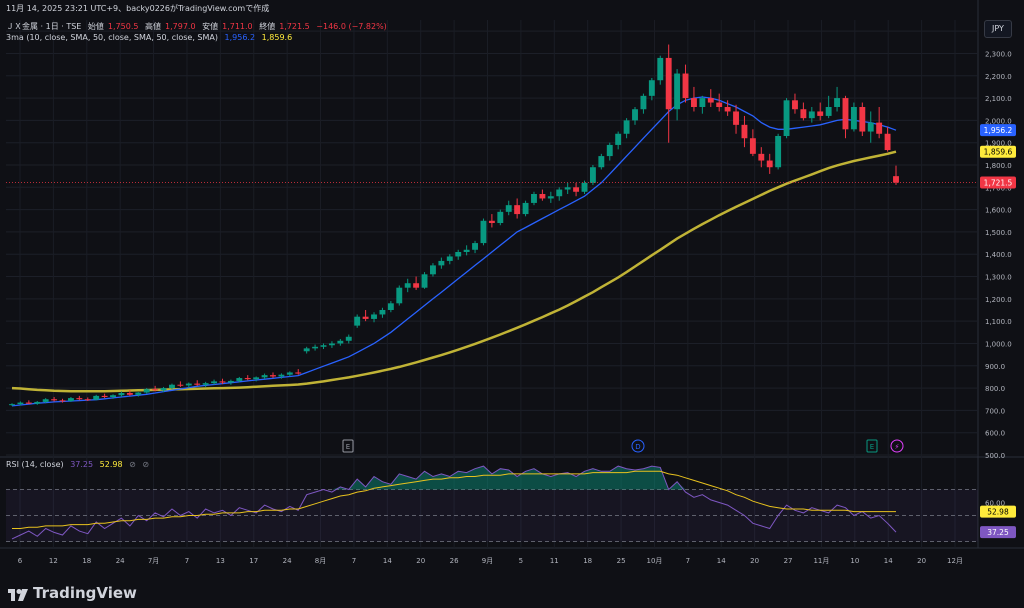 The width and height of the screenshot is (1024, 608). Describe the element at coordinates (153, 561) in the screenshot. I see `time-tick-label: 7月` at that location.